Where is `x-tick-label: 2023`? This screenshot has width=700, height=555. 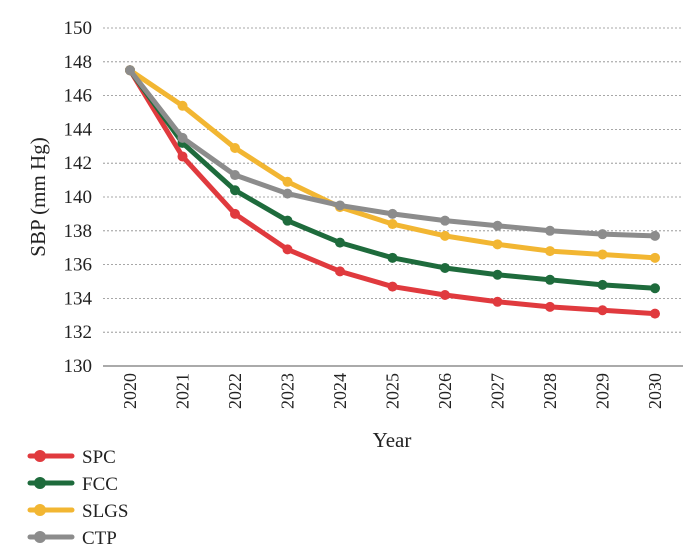 x-tick-label: 2023 is located at coordinates (288, 391).